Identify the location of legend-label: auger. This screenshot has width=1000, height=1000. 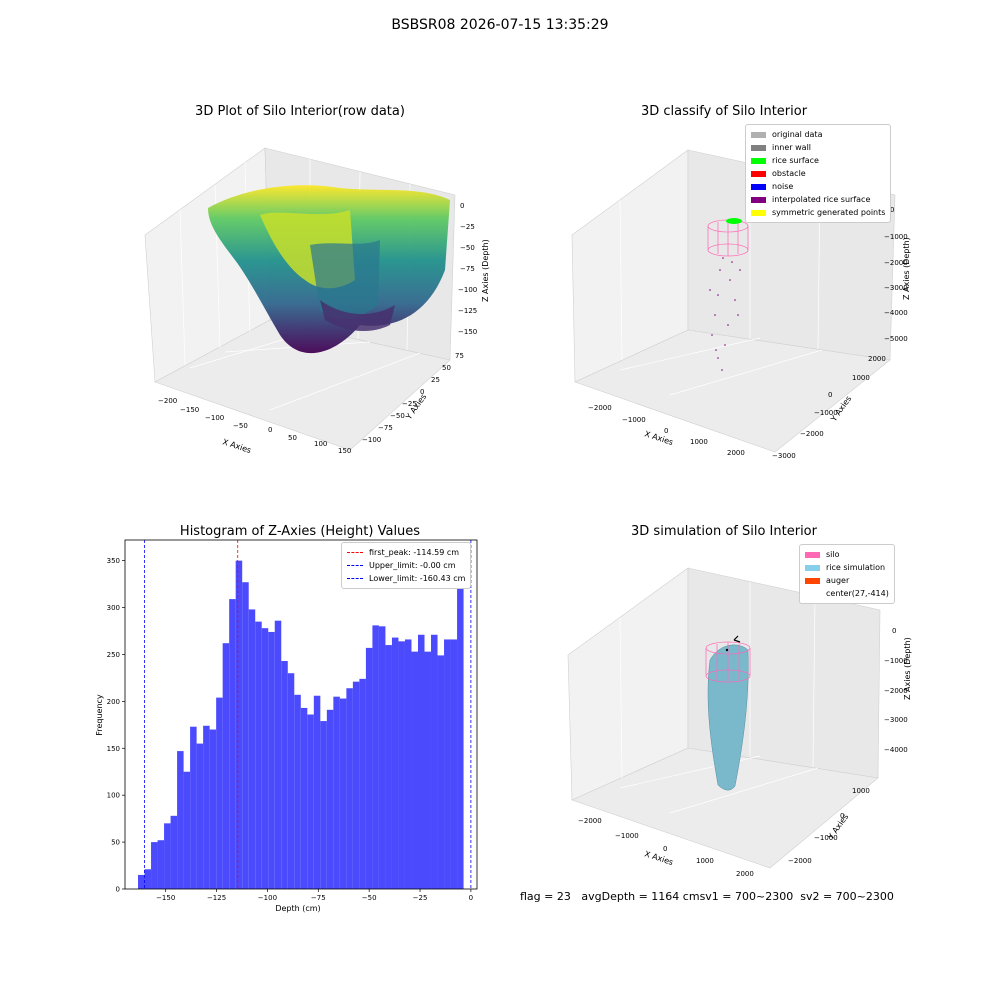
(838, 580).